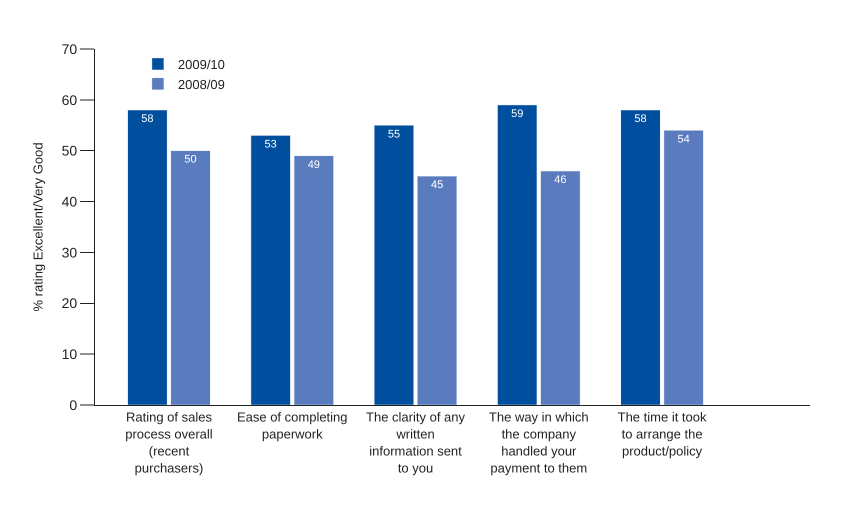  I want to click on x-tick-label: The time it took to arrange the product/policy, so click(662, 434).